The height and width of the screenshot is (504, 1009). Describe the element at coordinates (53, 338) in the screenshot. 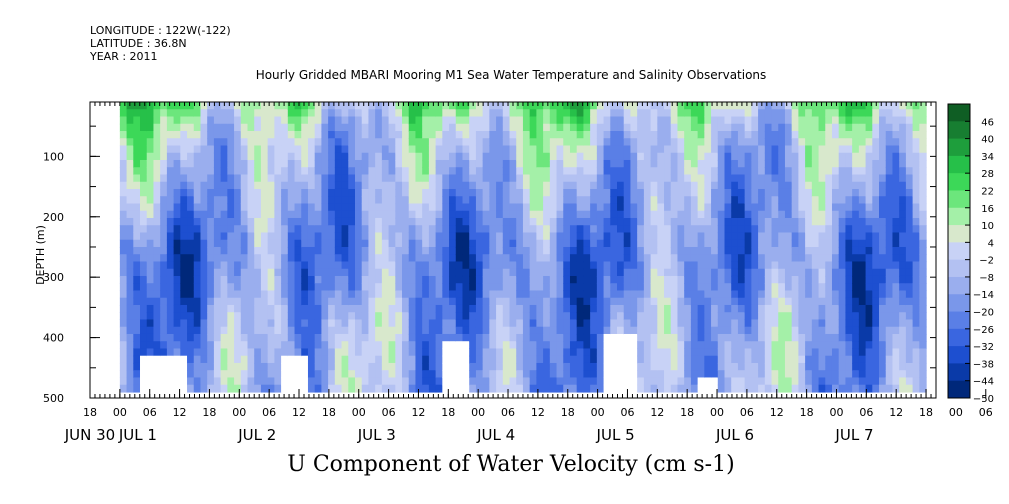

I see `y-tick-label: 400` at that location.